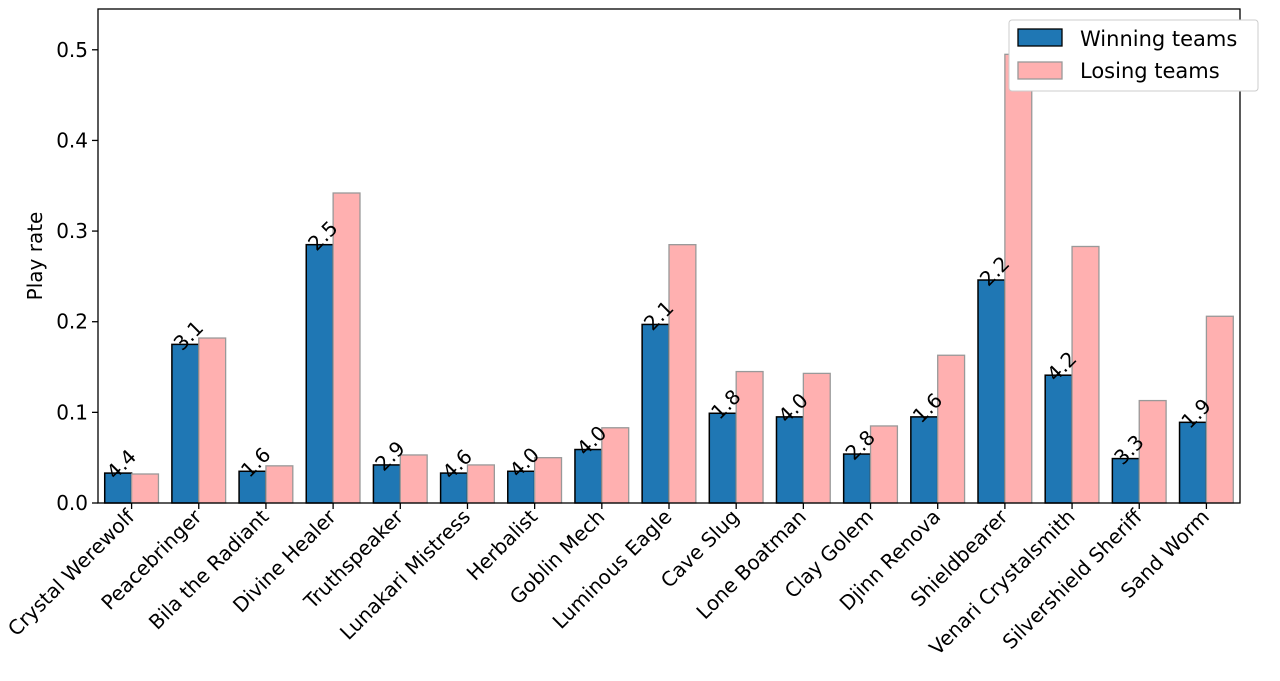 Image resolution: width=1280 pixels, height=681 pixels. I want to click on y-tick-label: 0.4, so click(72, 140).